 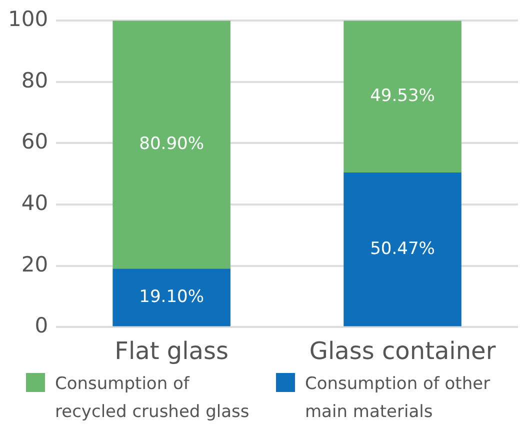 I want to click on data-label: 19.10%, so click(x=171, y=296).